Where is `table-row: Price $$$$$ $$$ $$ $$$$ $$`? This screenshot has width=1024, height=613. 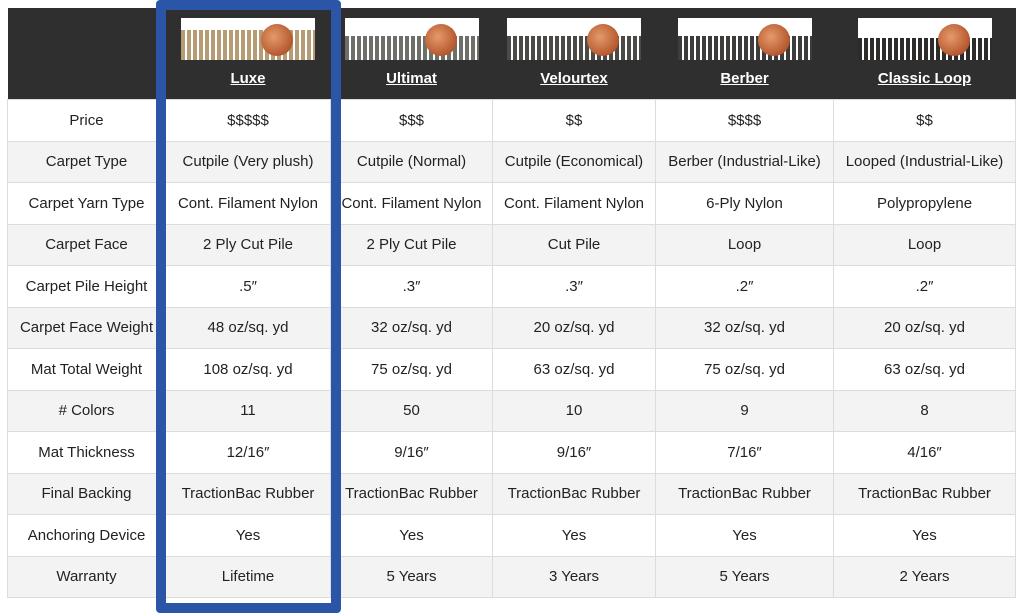
table-row: Price $$$$$ $$$ $$ $$$$ $$ is located at coordinates (511, 120).